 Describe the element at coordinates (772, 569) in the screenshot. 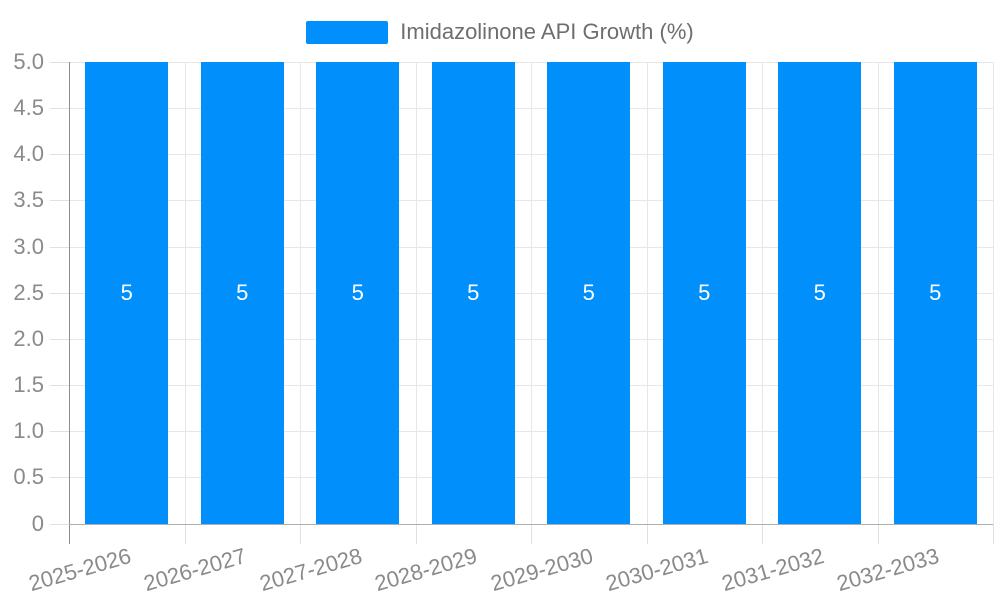

I see `x-tick-label: 2031-2032` at that location.